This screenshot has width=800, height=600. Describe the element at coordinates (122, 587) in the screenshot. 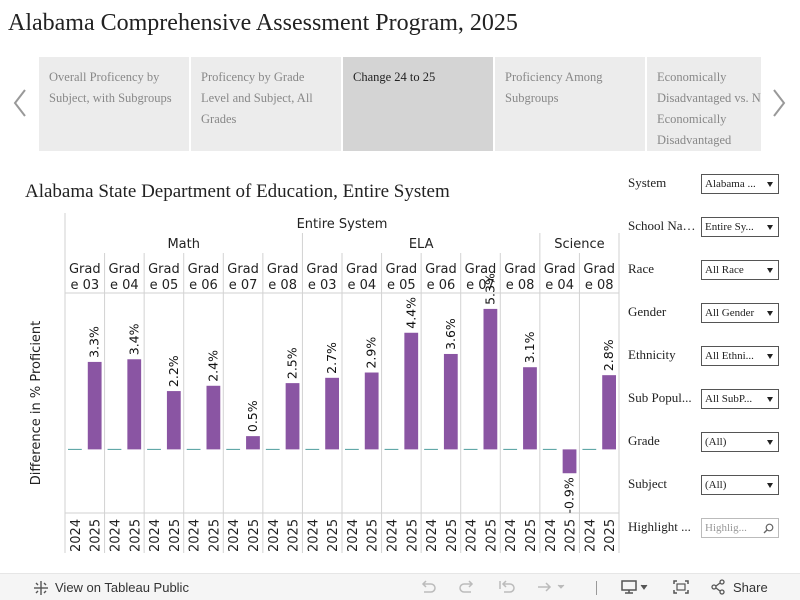

I see `view-on-tableau-link: View on Tableau Public` at that location.